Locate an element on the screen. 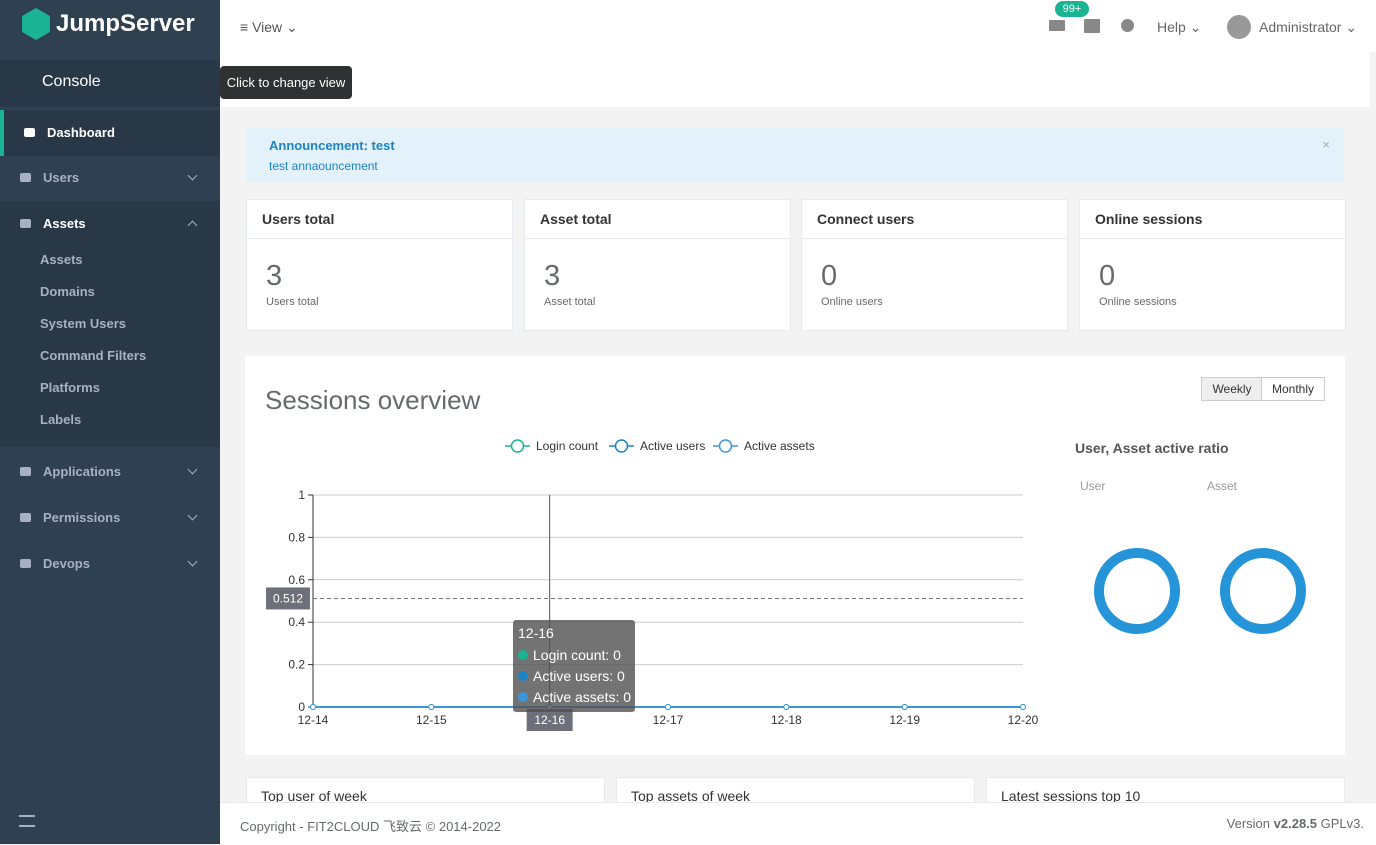 Image resolution: width=1376 pixels, height=845 pixels. card-label: Users total is located at coordinates (292, 302).